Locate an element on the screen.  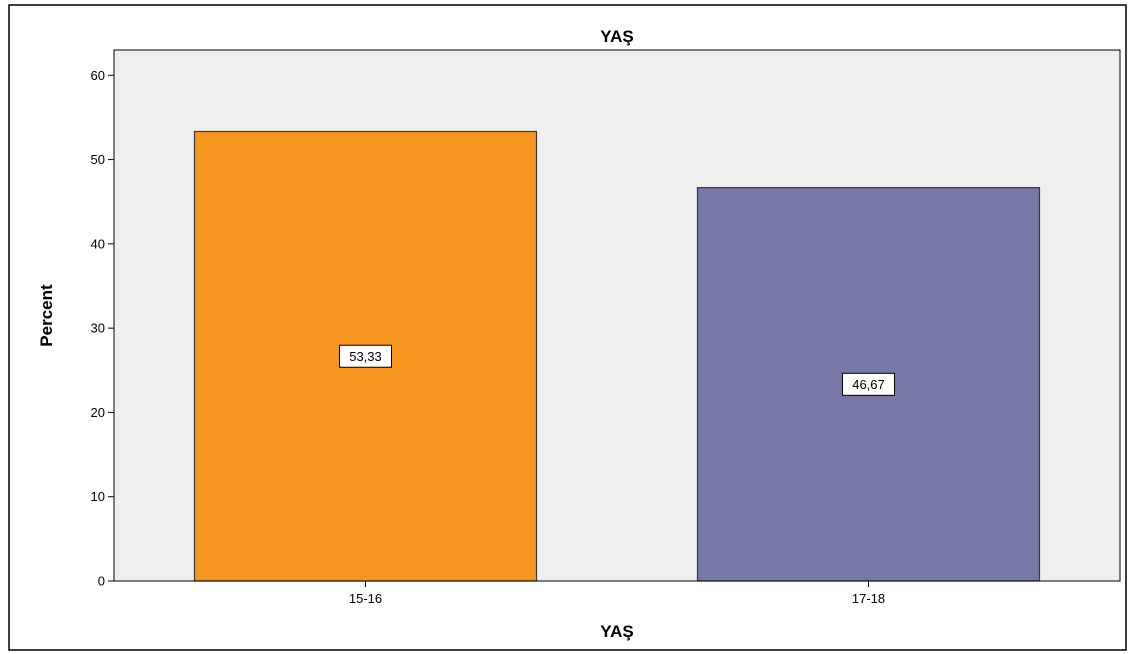
y-axis-title: Percent is located at coordinates (46, 315).